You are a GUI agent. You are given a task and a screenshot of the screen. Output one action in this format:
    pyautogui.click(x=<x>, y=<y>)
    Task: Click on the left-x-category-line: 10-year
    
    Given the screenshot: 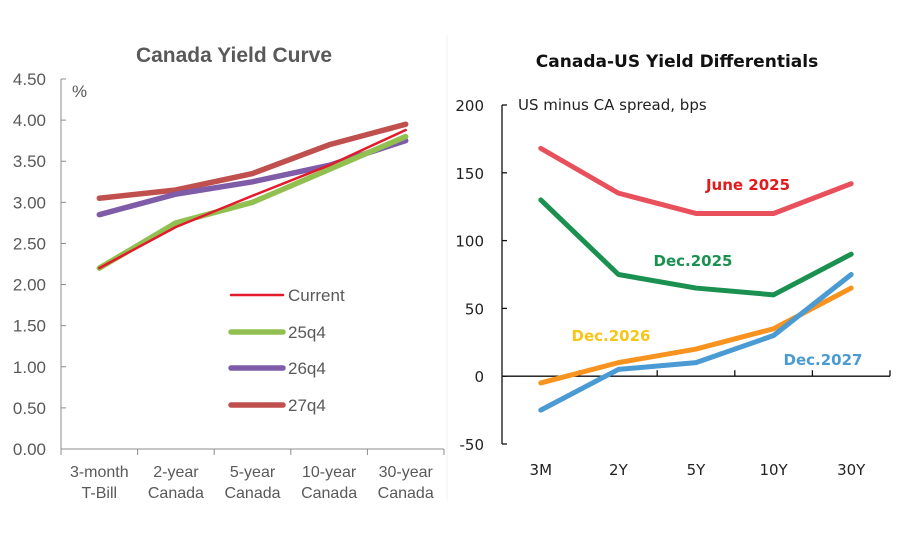 What is the action you would take?
    pyautogui.click(x=329, y=472)
    